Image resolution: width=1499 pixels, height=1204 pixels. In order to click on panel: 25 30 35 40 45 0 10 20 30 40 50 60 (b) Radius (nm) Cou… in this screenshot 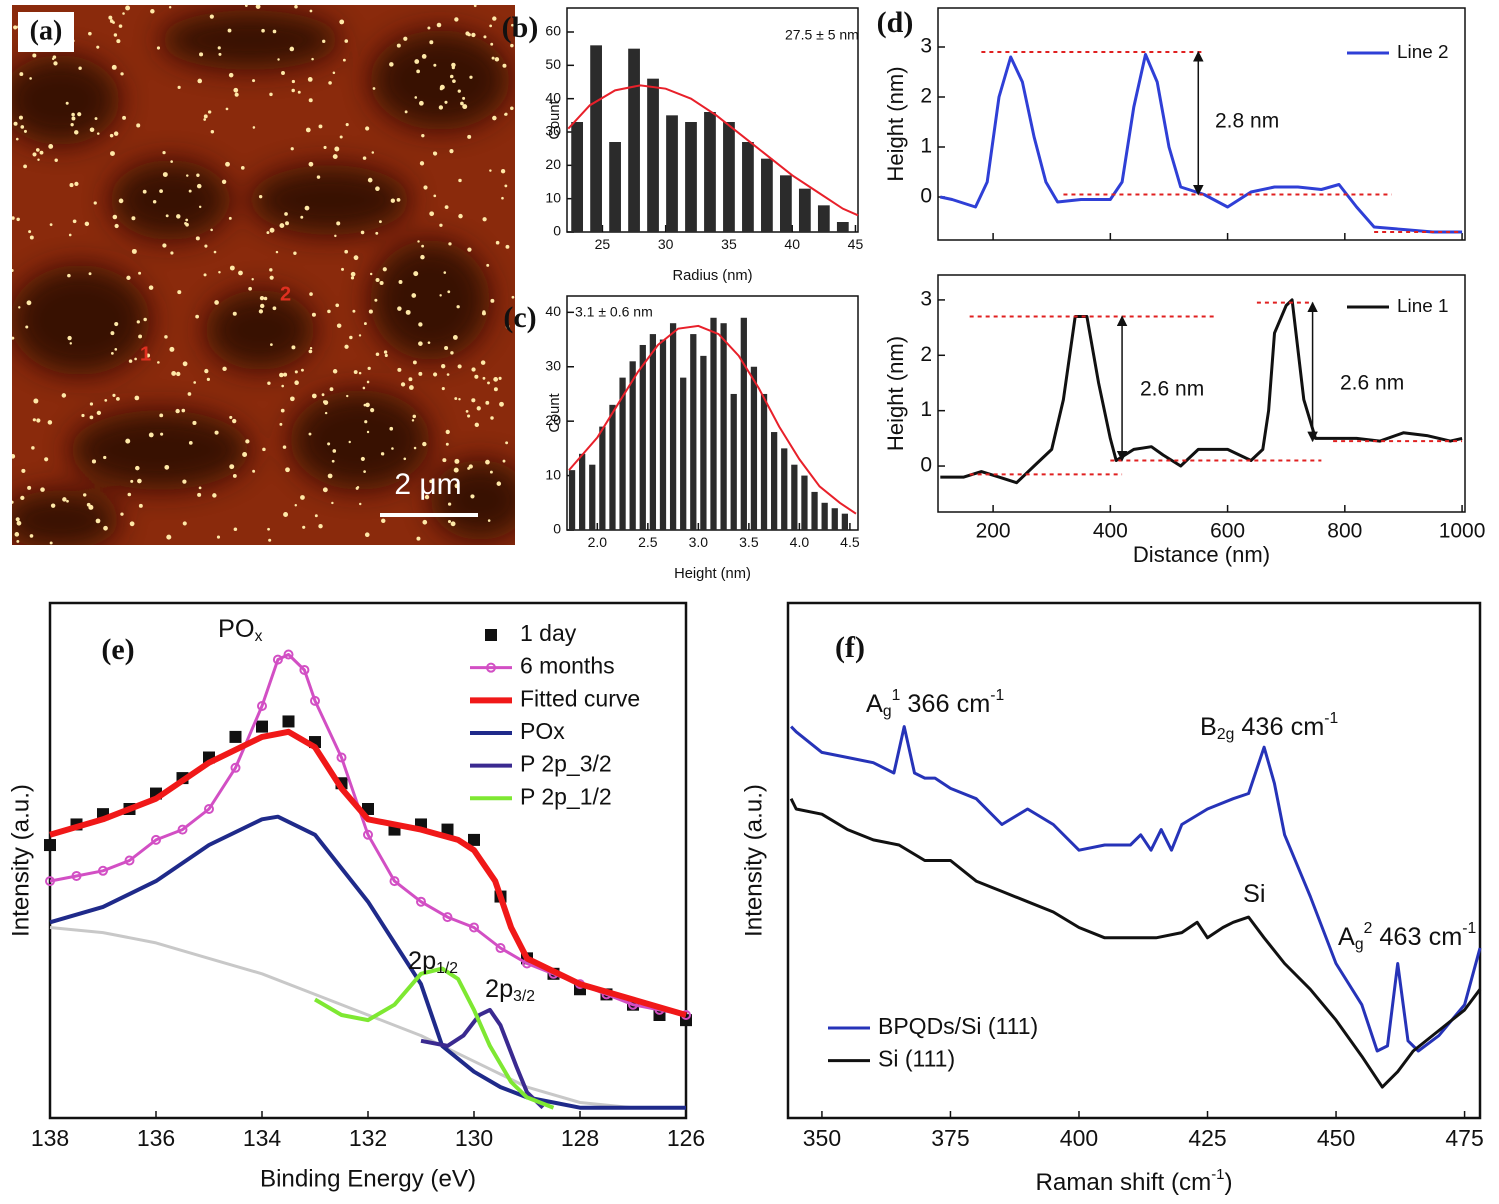, I will do `click(682, 145)`.